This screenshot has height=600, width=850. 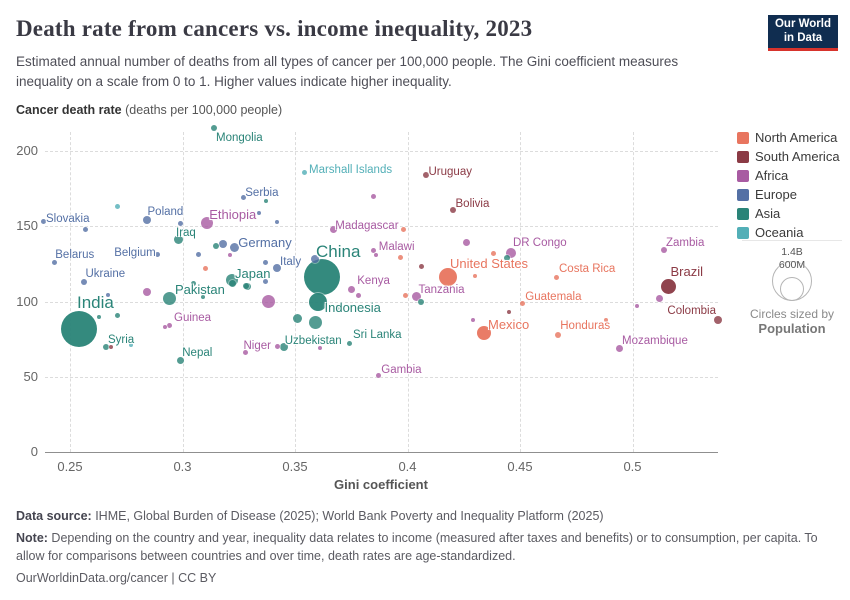 What do you see at coordinates (792, 194) in the screenshot?
I see `legend-item-europe: Europe` at bounding box center [792, 194].